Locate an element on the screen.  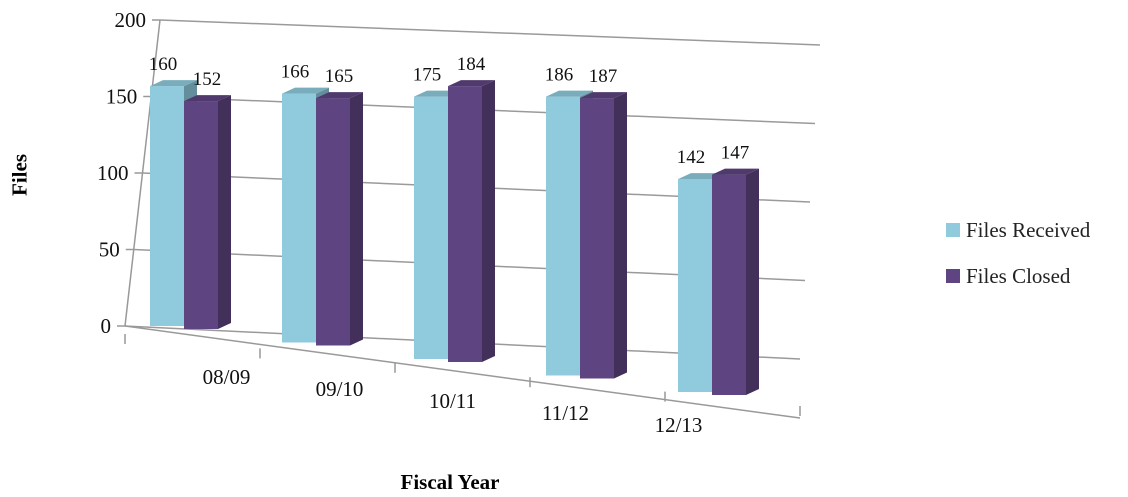
x-axis-title: Fiscal Year is located at coordinates (450, 482).